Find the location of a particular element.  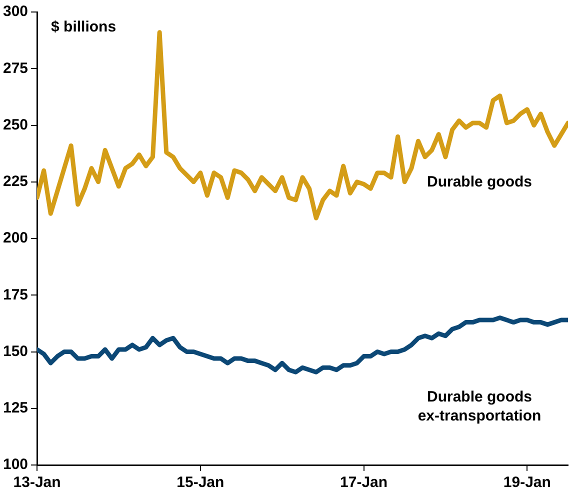

x-tick-label: 19-Jan is located at coordinates (527, 483).